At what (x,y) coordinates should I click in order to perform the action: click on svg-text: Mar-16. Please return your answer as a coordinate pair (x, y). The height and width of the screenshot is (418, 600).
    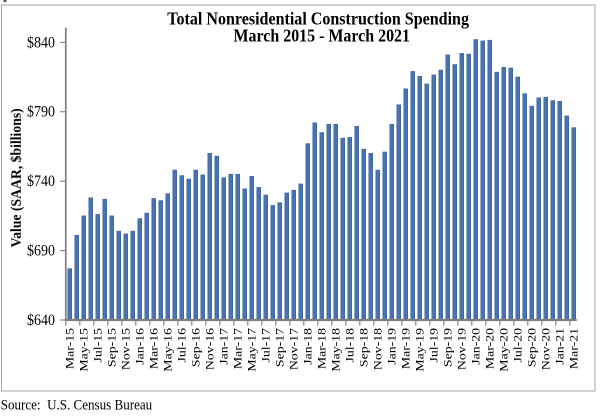
    Looking at the image, I should click on (153, 348).